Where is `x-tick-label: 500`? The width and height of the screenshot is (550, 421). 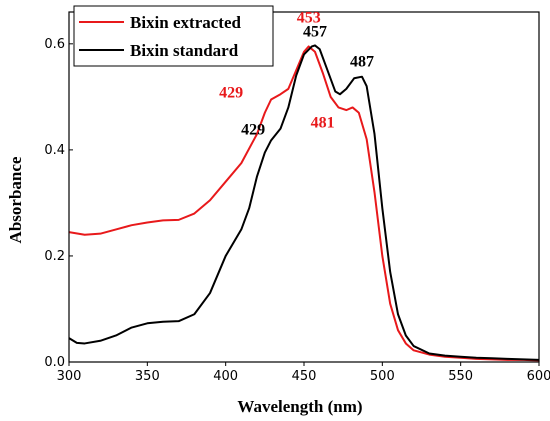
x-tick-label: 500 is located at coordinates (382, 376).